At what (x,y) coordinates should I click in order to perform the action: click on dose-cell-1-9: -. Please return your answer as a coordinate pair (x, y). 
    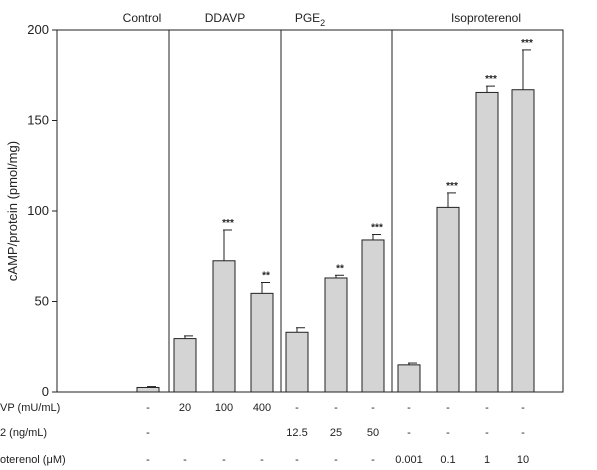
    Looking at the image, I should click on (487, 433).